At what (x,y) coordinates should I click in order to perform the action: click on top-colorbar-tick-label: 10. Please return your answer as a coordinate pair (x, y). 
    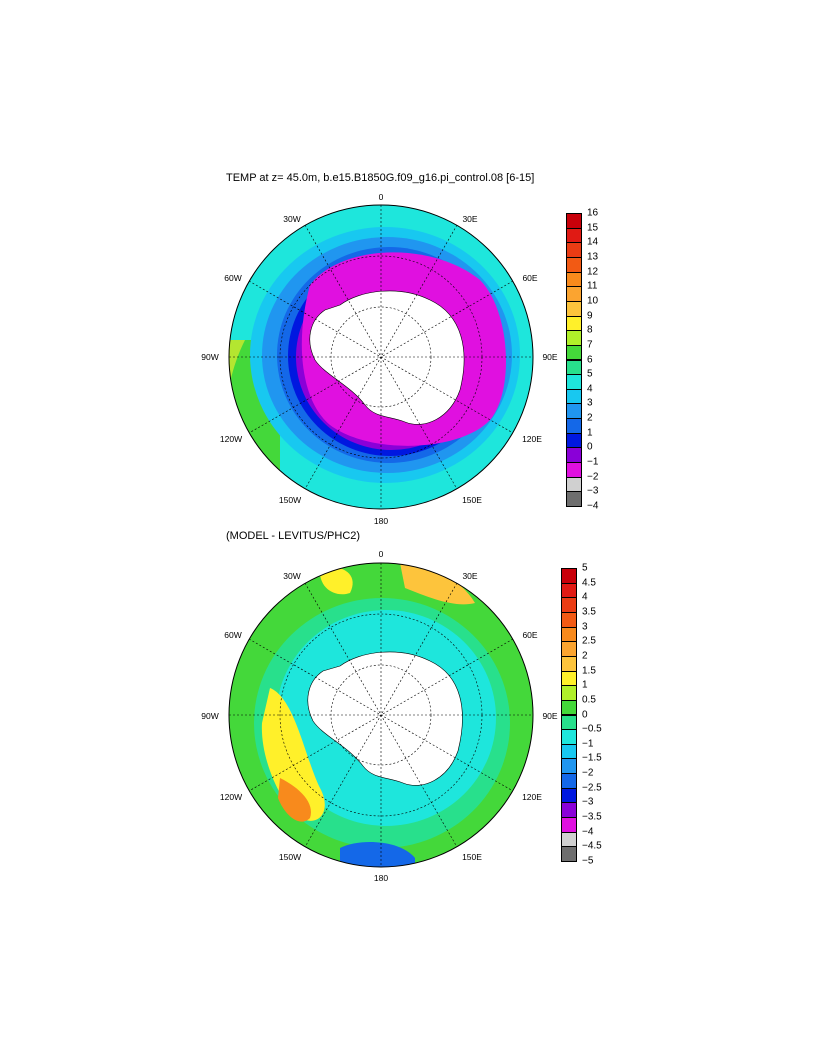
    Looking at the image, I should click on (593, 301).